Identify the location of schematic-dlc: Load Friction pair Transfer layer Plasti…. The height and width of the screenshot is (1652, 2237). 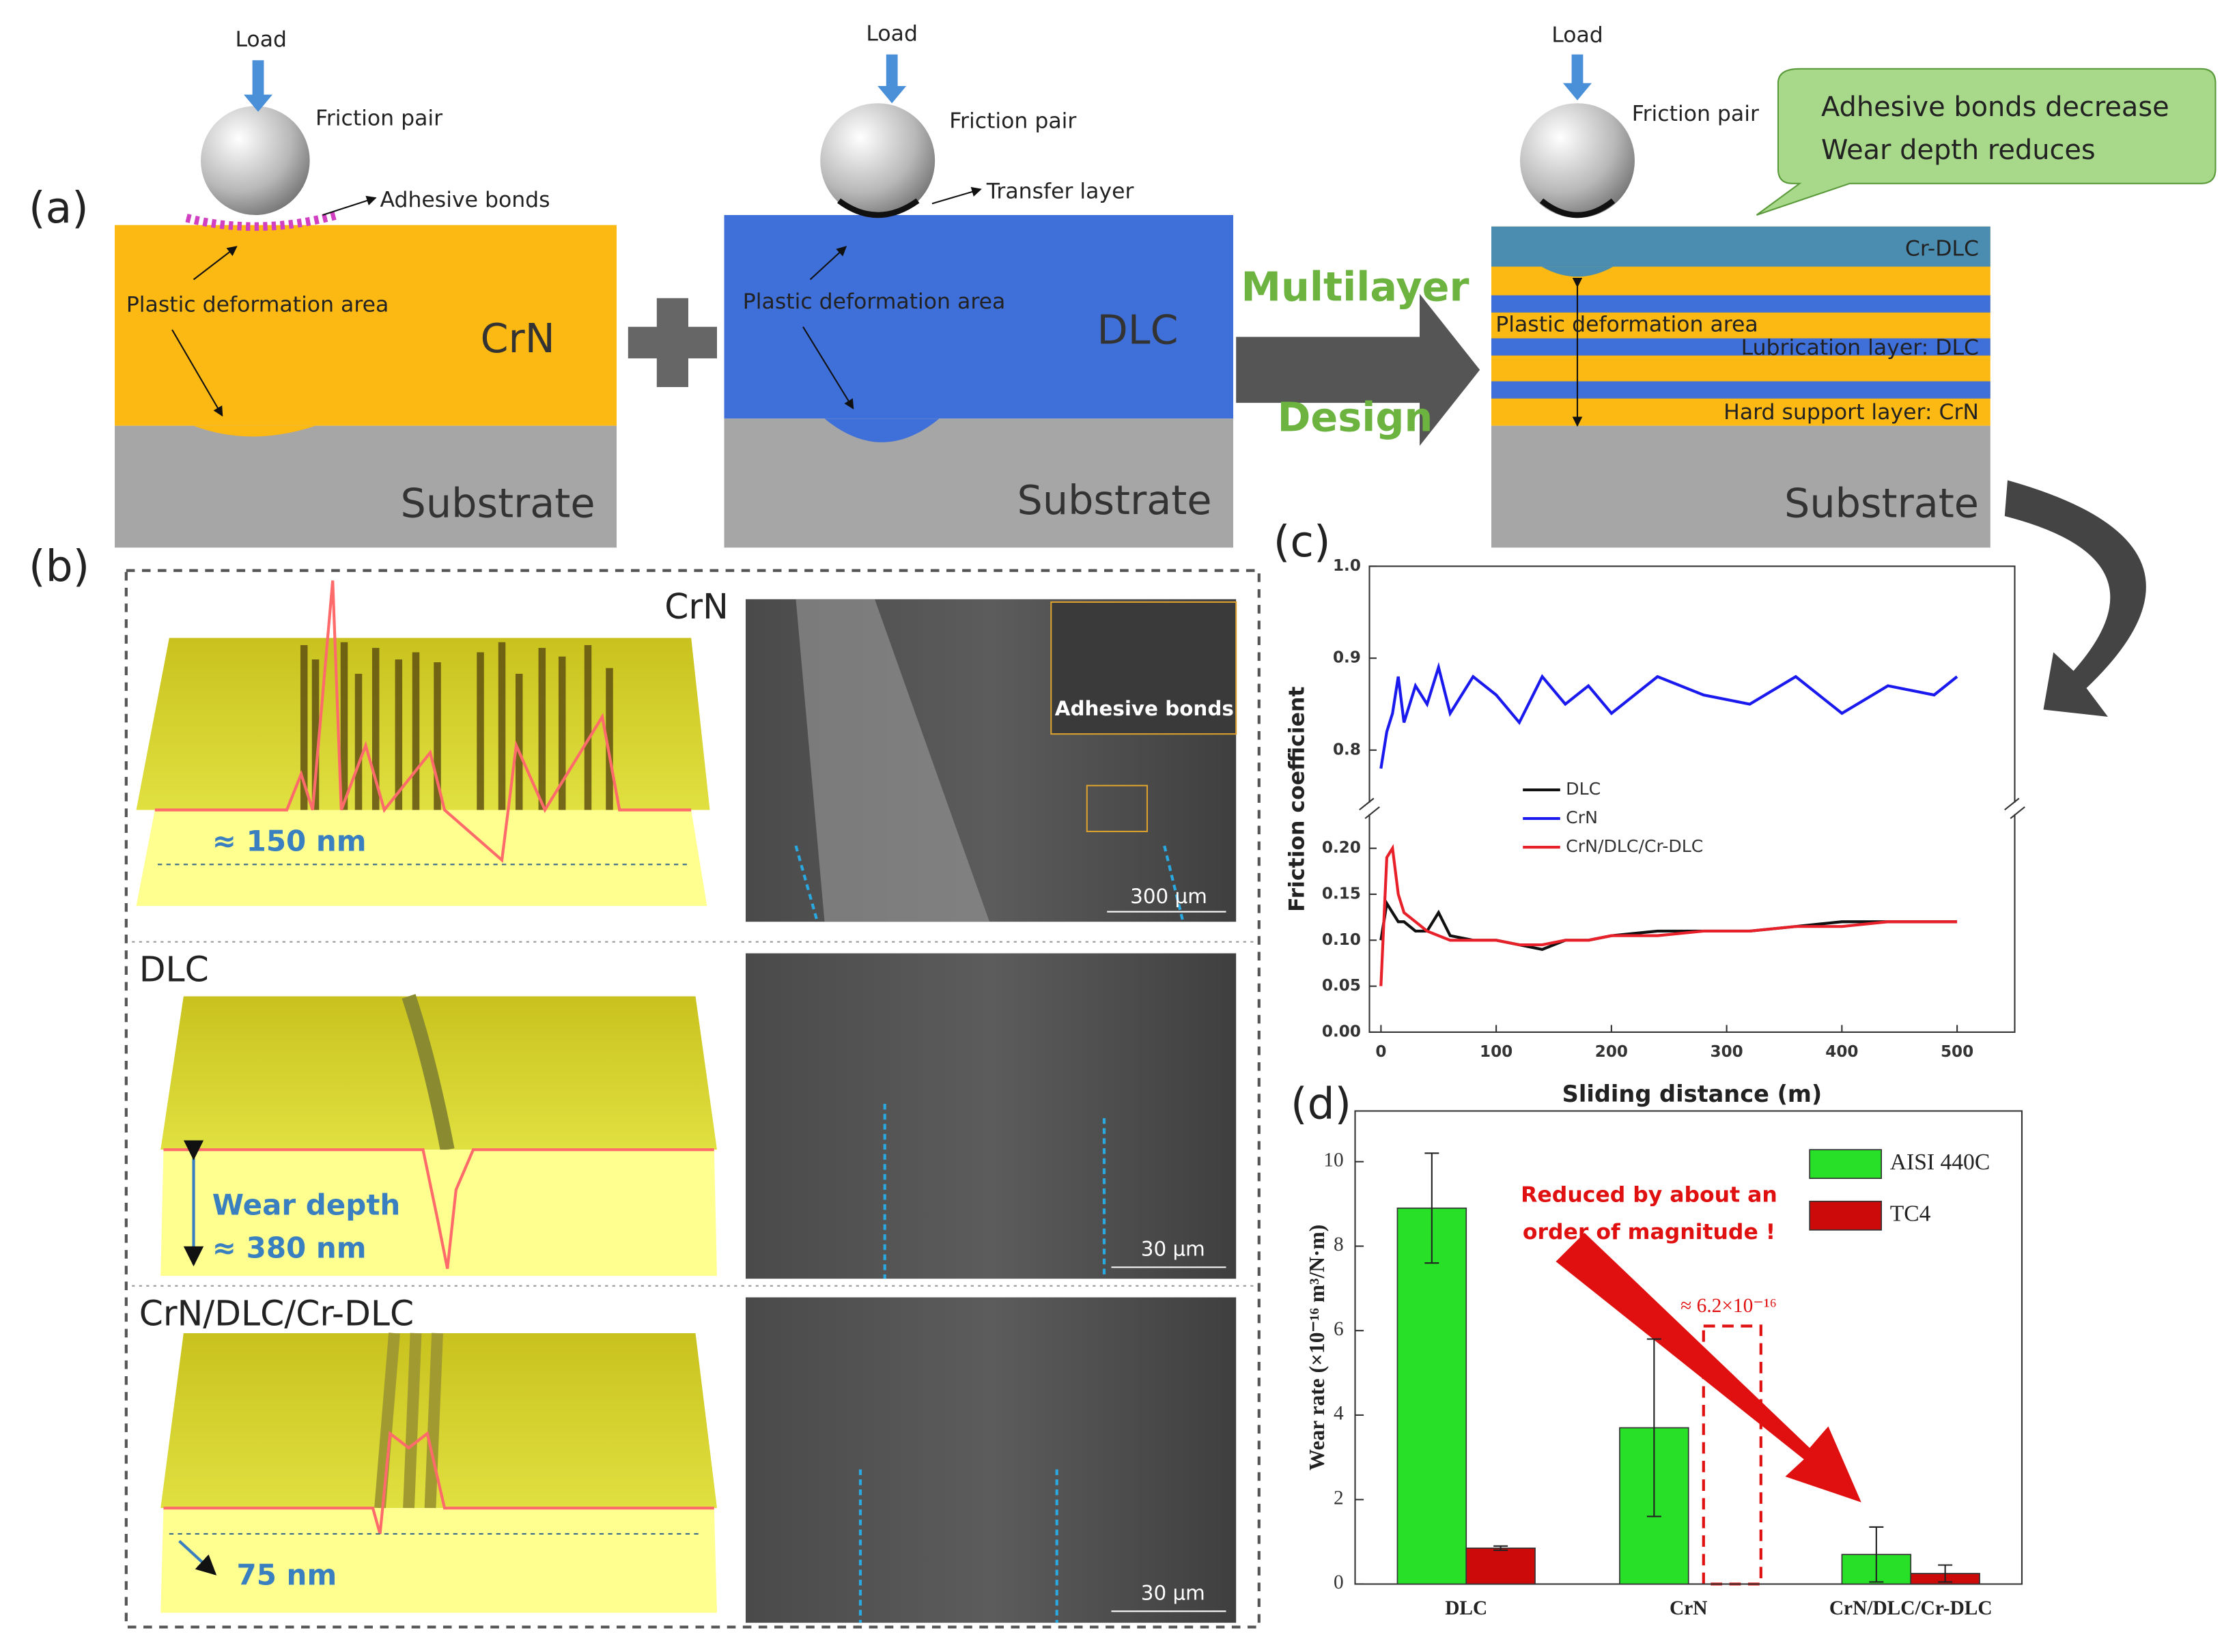
(978, 284).